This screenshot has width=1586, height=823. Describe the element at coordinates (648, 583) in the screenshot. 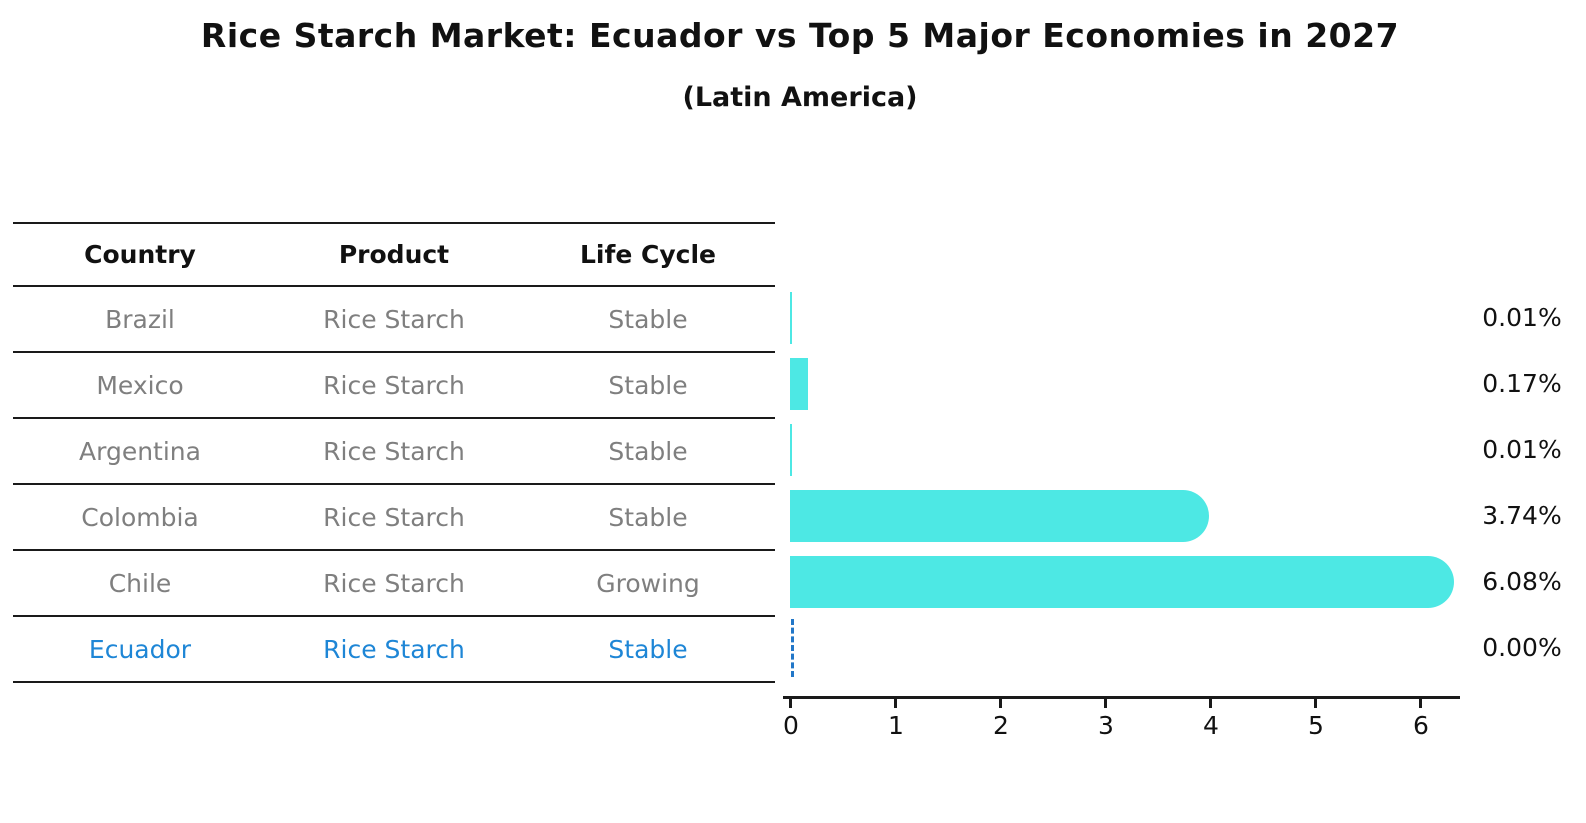

I see `life-cycle-cell: Growing` at that location.